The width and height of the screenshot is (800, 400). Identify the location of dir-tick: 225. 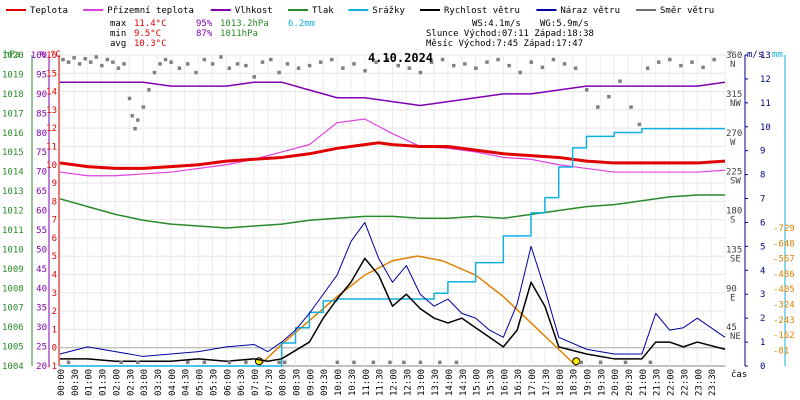
(734, 173).